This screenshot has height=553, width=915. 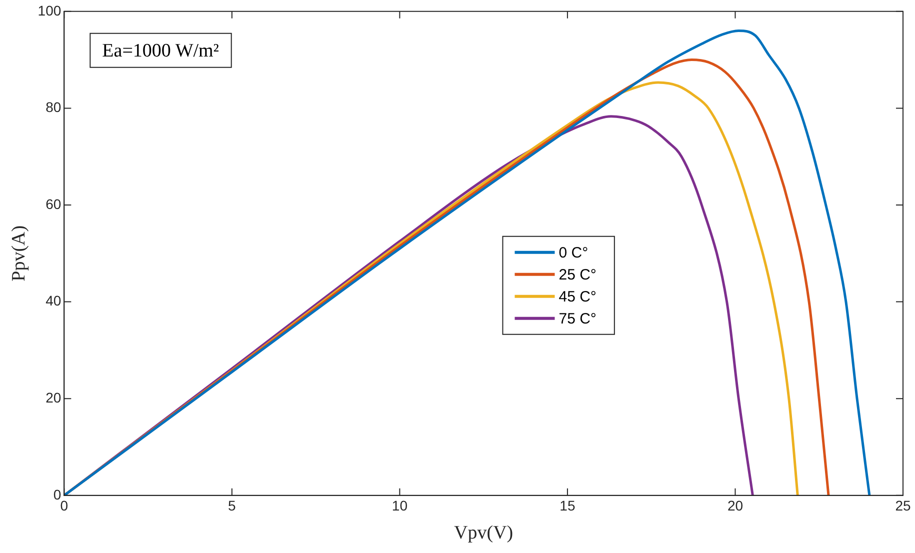 I want to click on x-tick-label: 25, so click(x=903, y=506).